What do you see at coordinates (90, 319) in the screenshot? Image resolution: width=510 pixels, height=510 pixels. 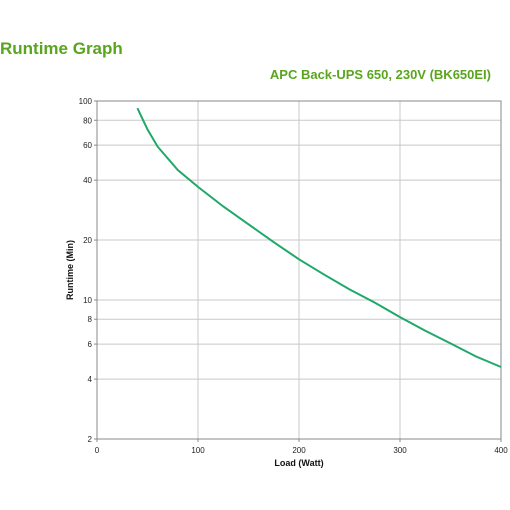 I see `y-tick-label: 8` at bounding box center [90, 319].